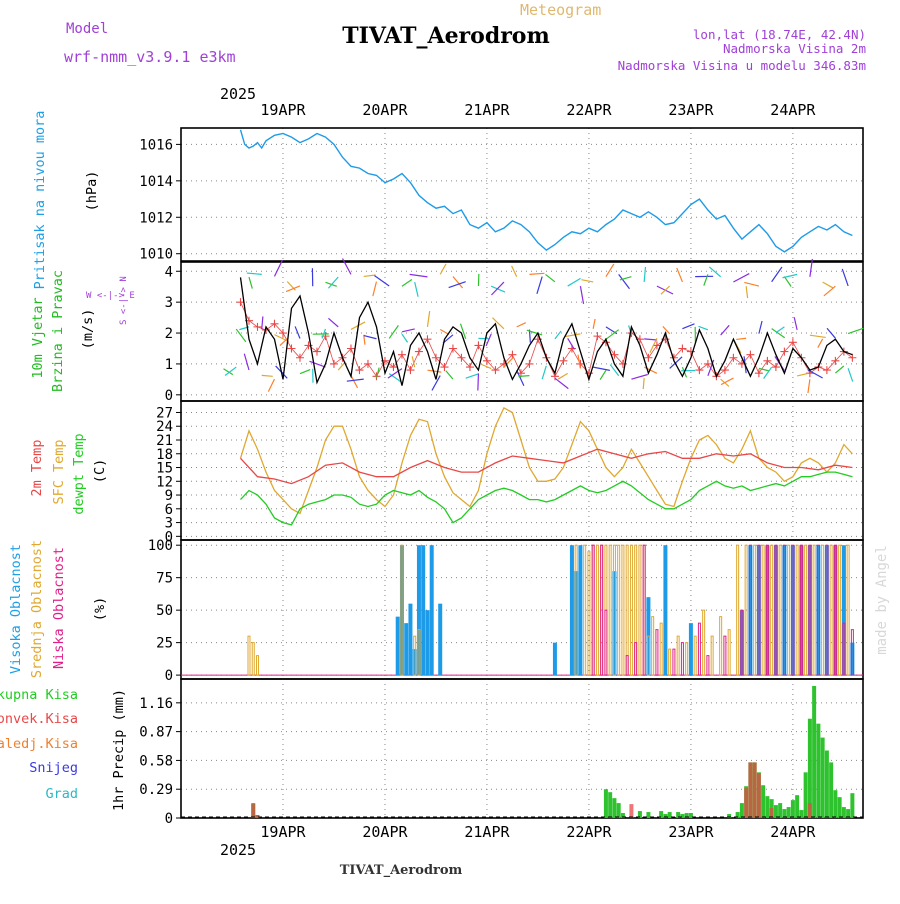 The width and height of the screenshot is (900, 904). What do you see at coordinates (79, 473) in the screenshot?
I see `temp-title-dewpt: dewpt Temp` at bounding box center [79, 473].